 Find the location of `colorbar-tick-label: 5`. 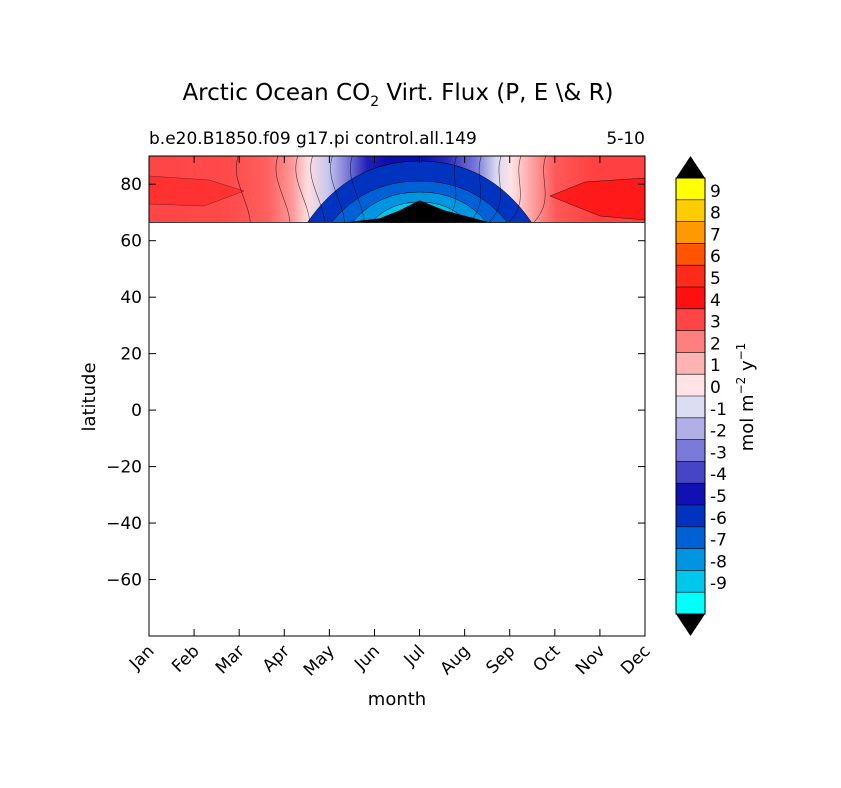

colorbar-tick-label: 5 is located at coordinates (715, 279).